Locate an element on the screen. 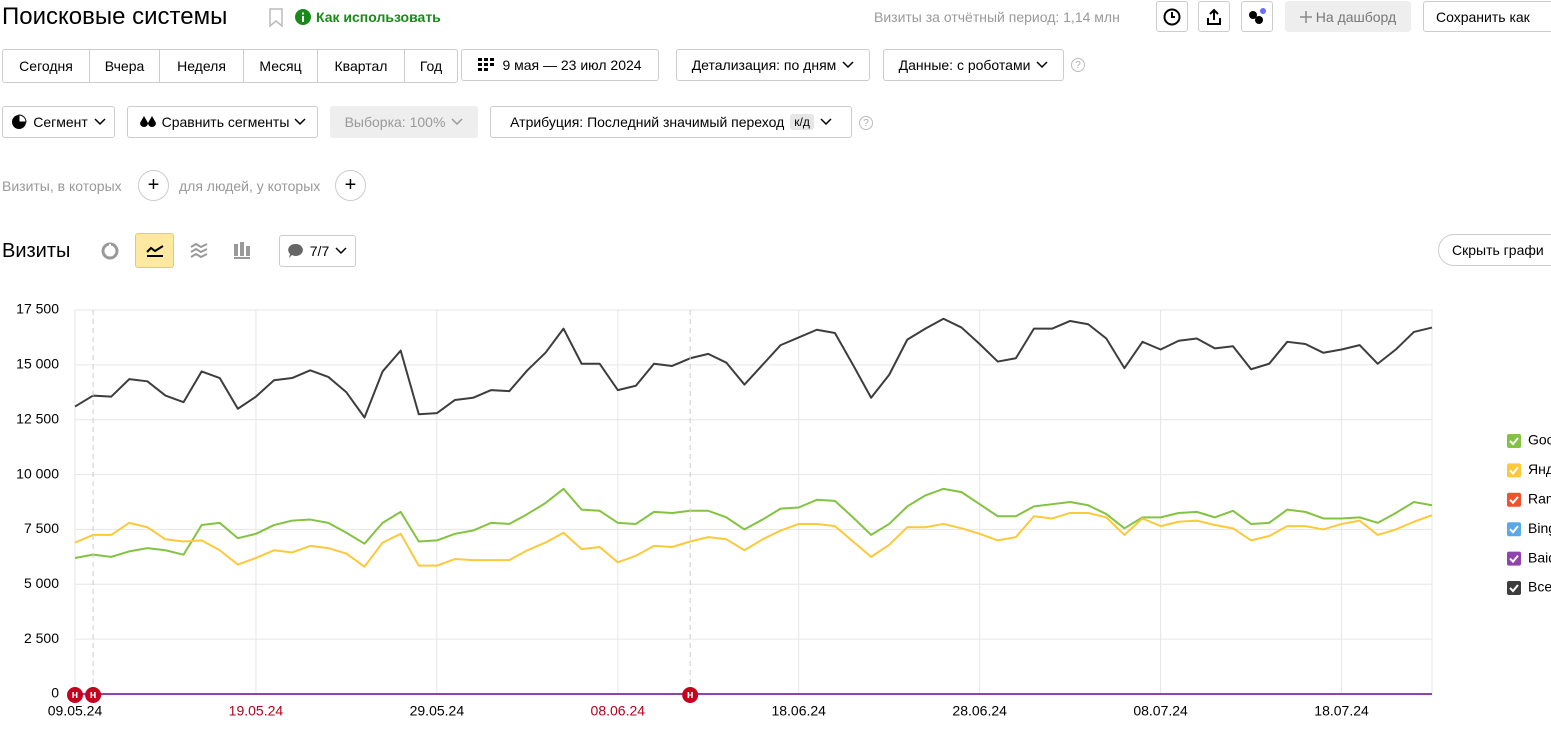  legend-label: Baid is located at coordinates (1539, 557).